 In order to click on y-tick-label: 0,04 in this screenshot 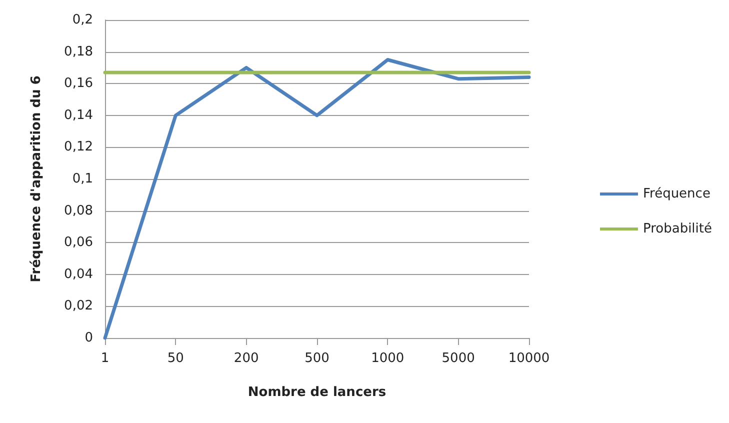, I will do `click(78, 274)`.